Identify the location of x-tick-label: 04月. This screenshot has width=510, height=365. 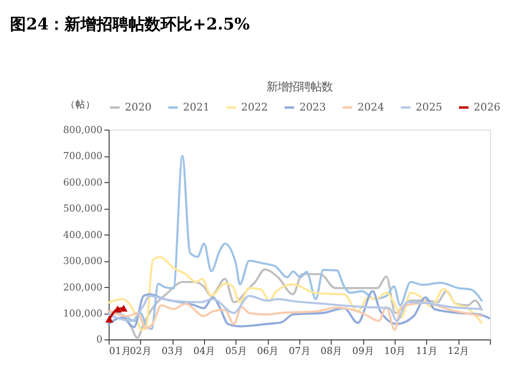
(204, 352).